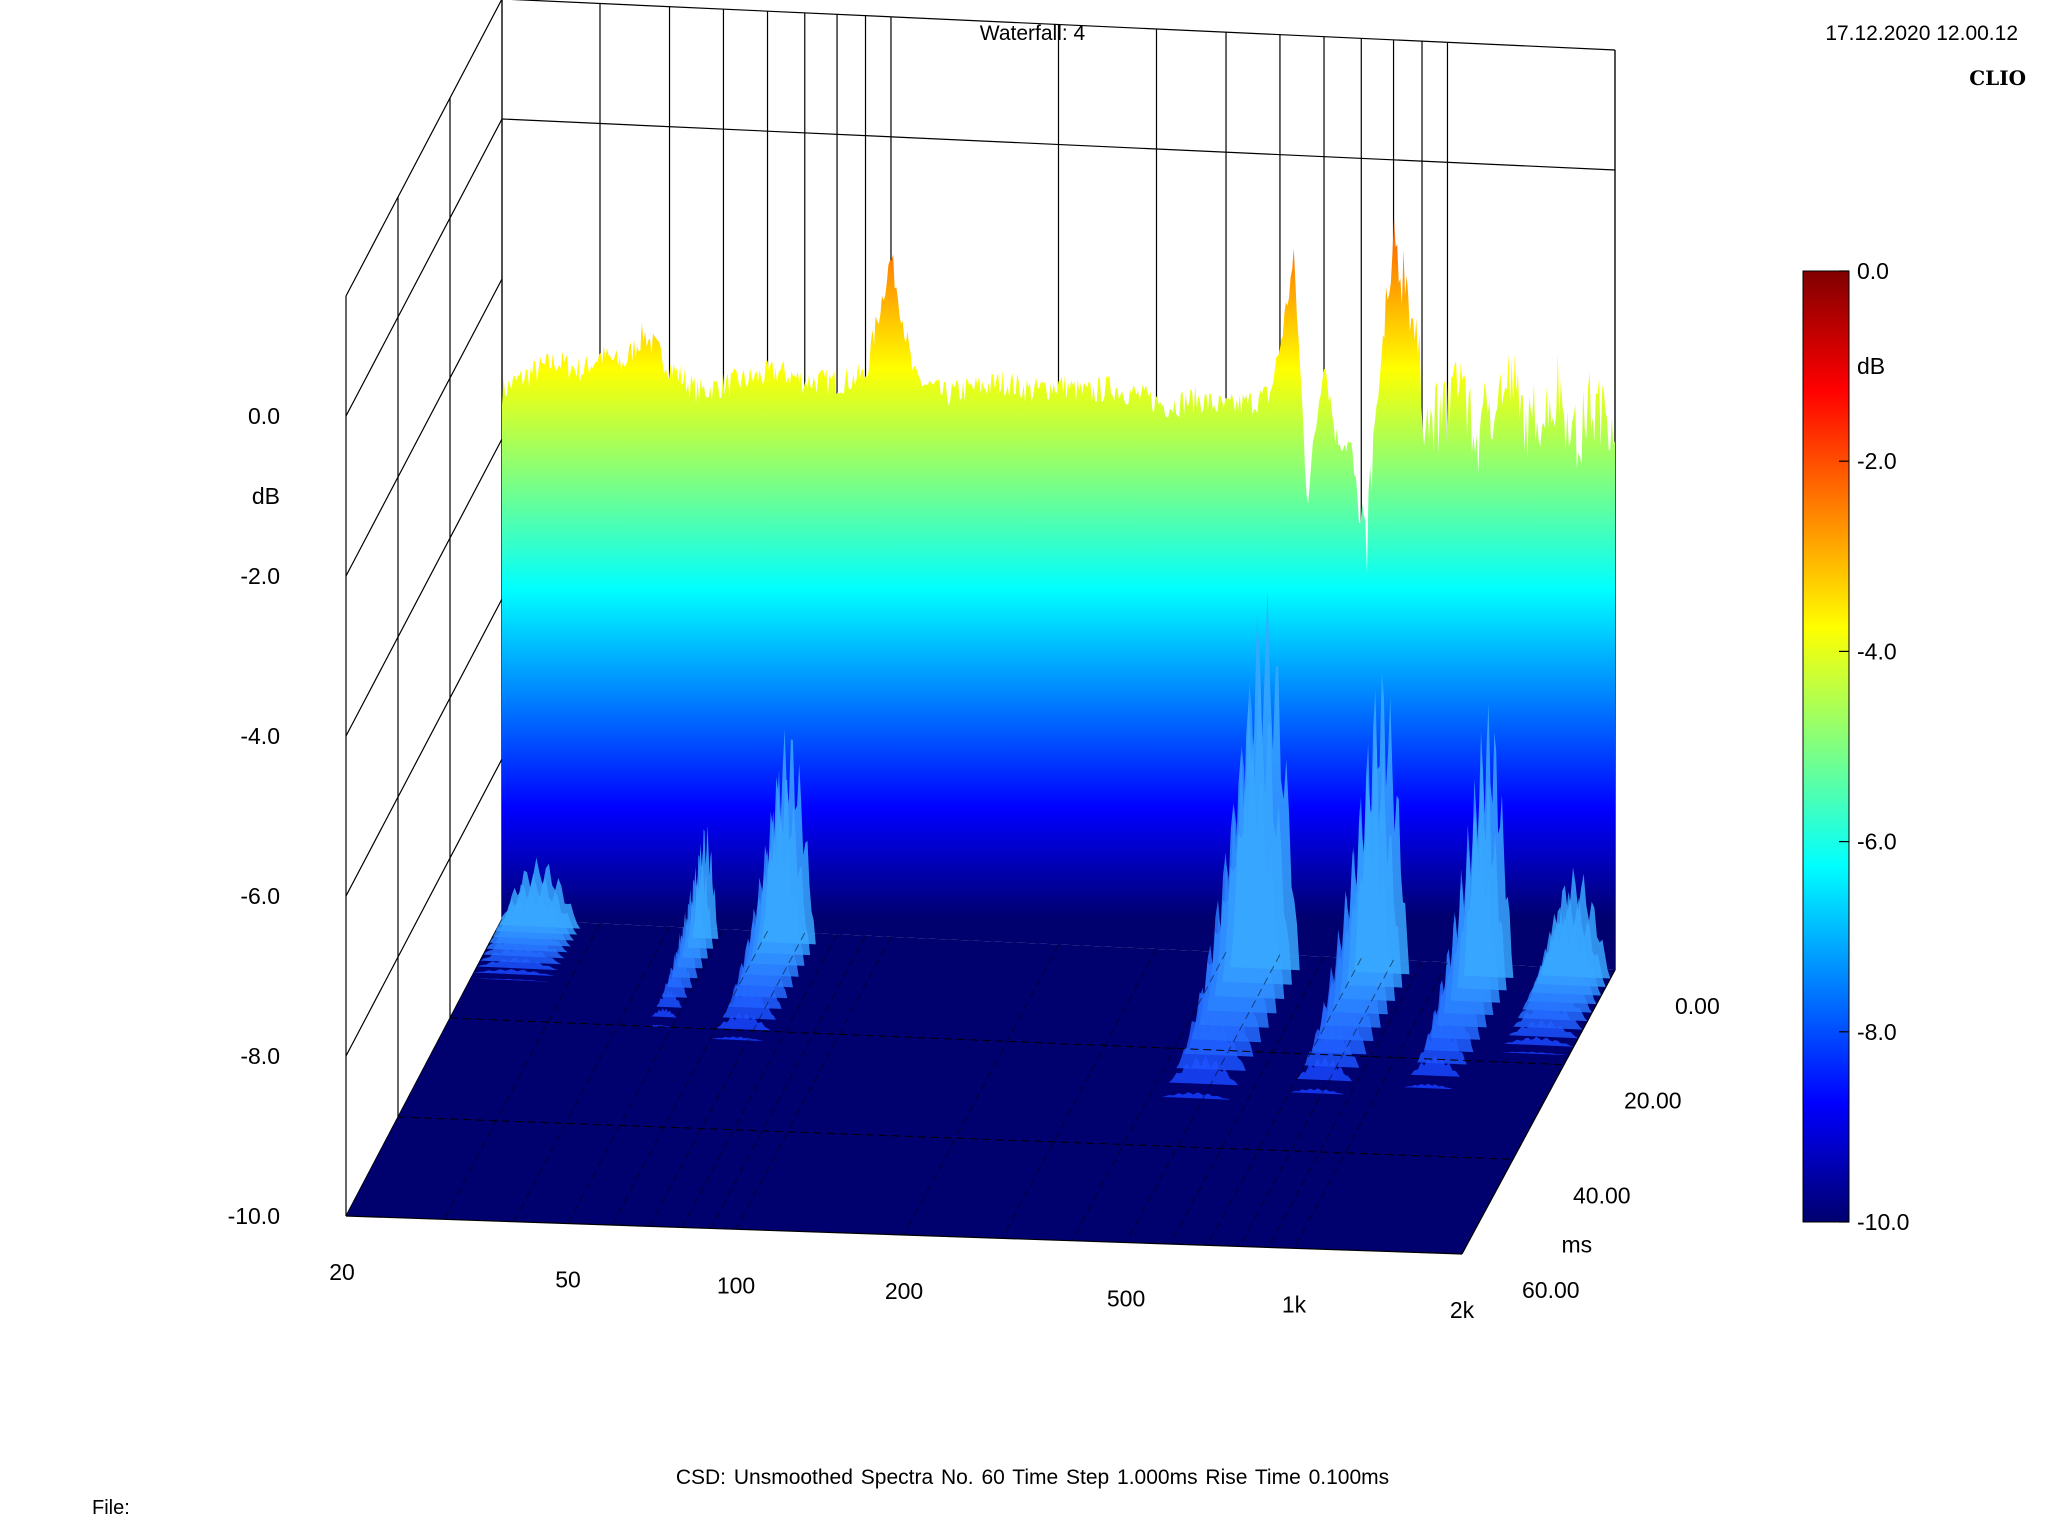 This screenshot has height=1536, width=2048. What do you see at coordinates (1997, 78) in the screenshot?
I see `clio-logo: CLIO` at bounding box center [1997, 78].